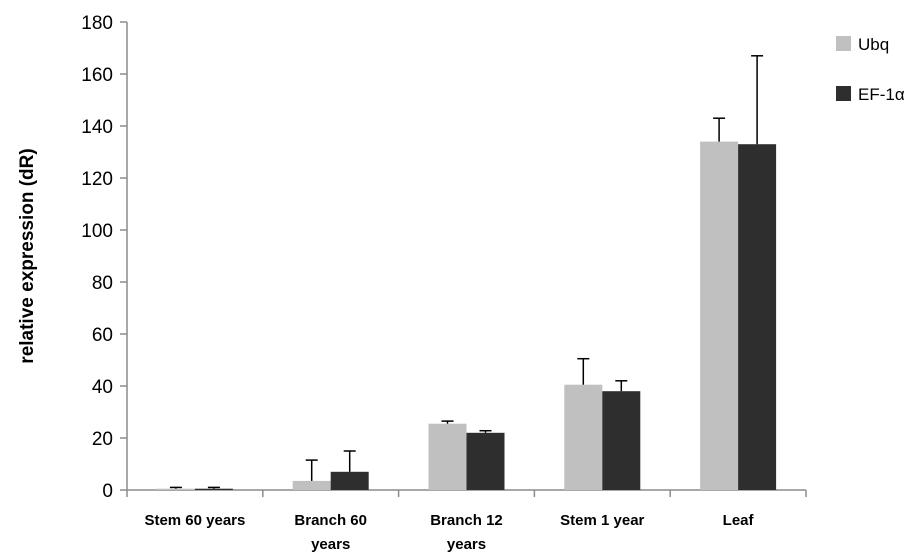 The image size is (921, 559). What do you see at coordinates (102, 387) in the screenshot?
I see `y-tick-label: 40` at bounding box center [102, 387].